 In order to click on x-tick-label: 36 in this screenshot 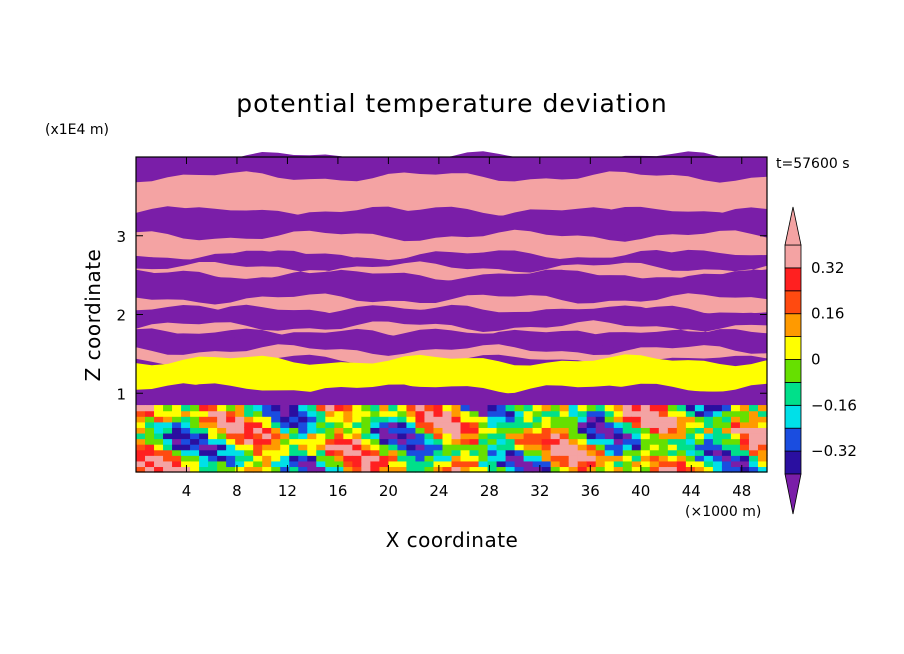, I will do `click(590, 491)`.